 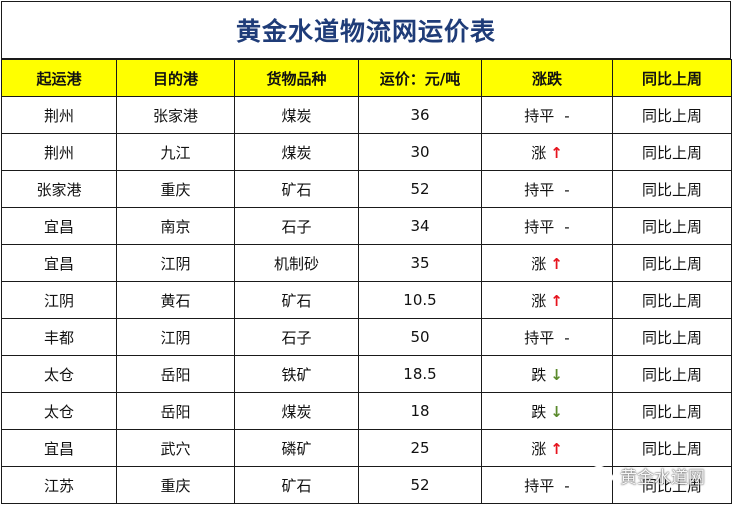 What do you see at coordinates (602, 474) in the screenshot?
I see `wechat-icon` at bounding box center [602, 474].